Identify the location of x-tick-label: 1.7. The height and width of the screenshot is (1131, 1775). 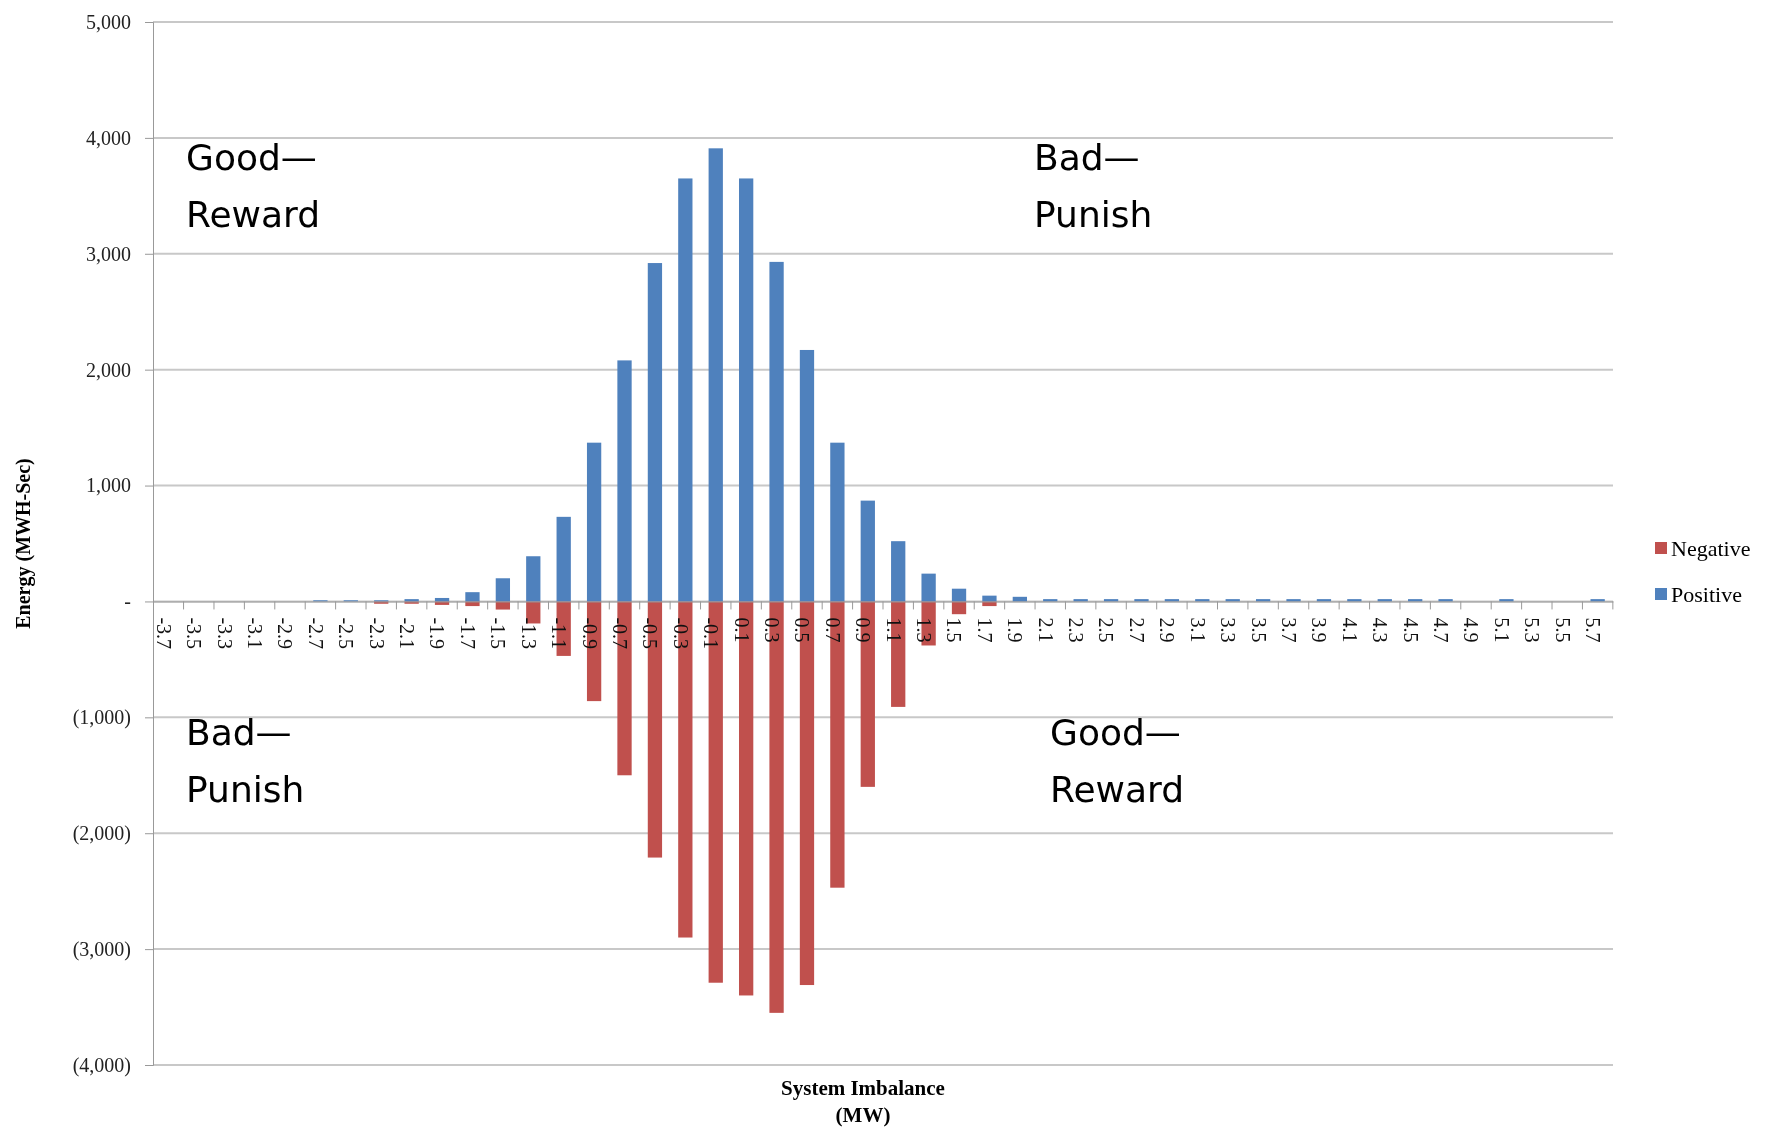
(984, 630).